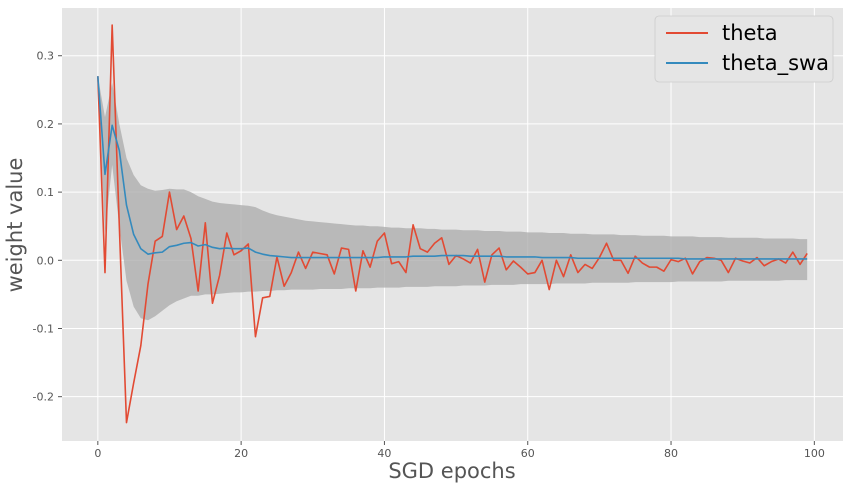  I want to click on x-tick-label-1: 20, so click(241, 453).